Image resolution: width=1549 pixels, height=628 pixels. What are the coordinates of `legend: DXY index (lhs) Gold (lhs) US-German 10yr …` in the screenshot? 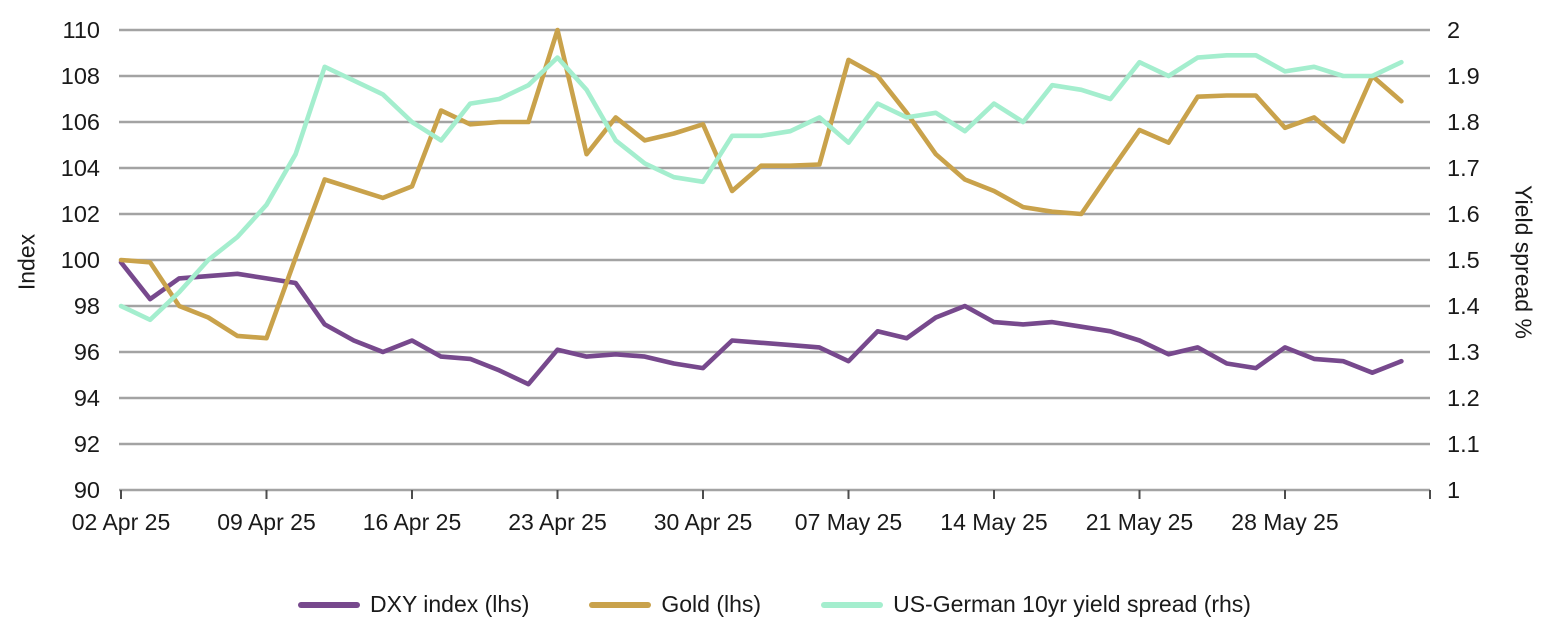 It's located at (774, 604).